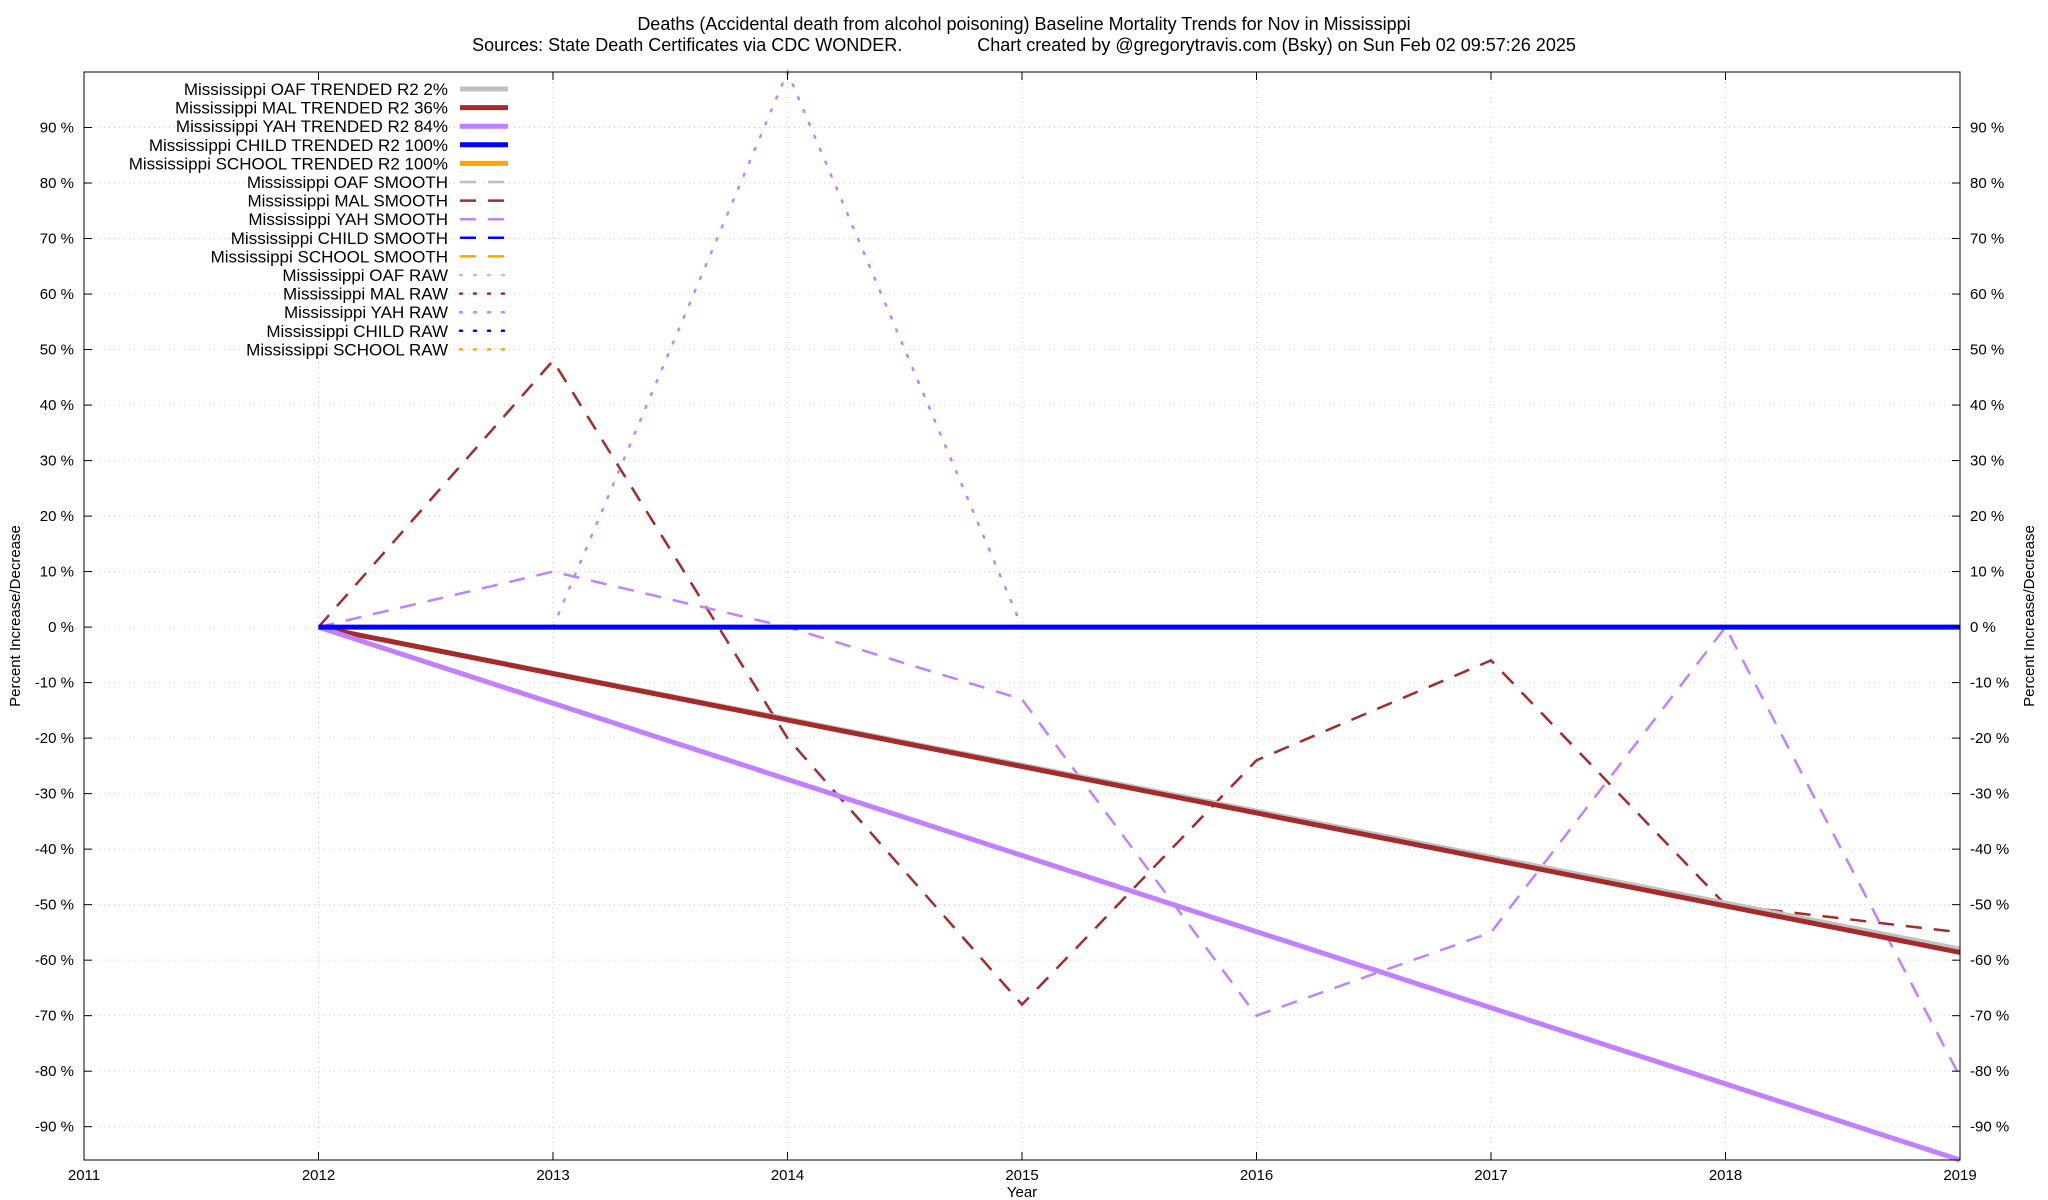  I want to click on y-tick-label: -40 %, so click(54, 849).